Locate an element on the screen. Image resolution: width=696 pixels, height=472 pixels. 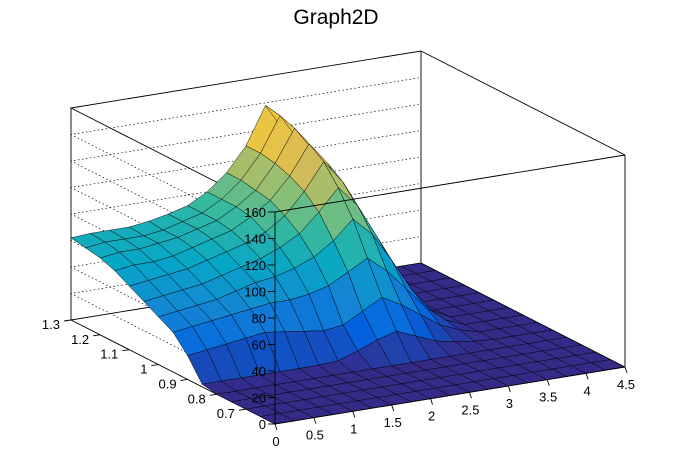
x-tick-label: 4.5 is located at coordinates (626, 384).